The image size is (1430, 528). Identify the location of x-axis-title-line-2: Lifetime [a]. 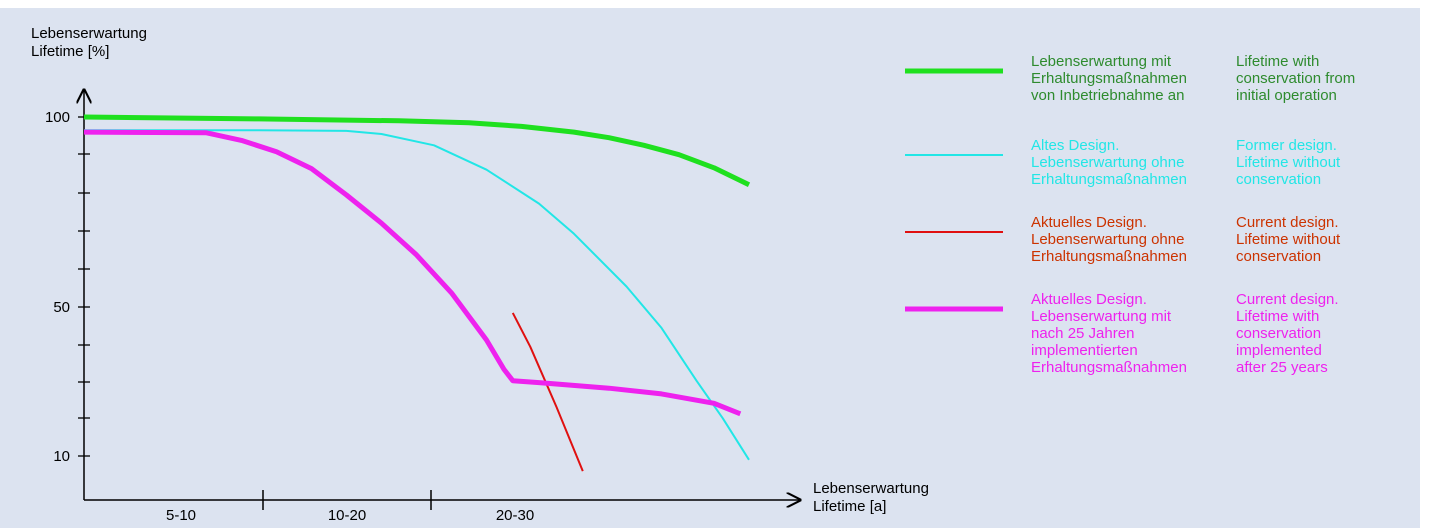
(849, 506).